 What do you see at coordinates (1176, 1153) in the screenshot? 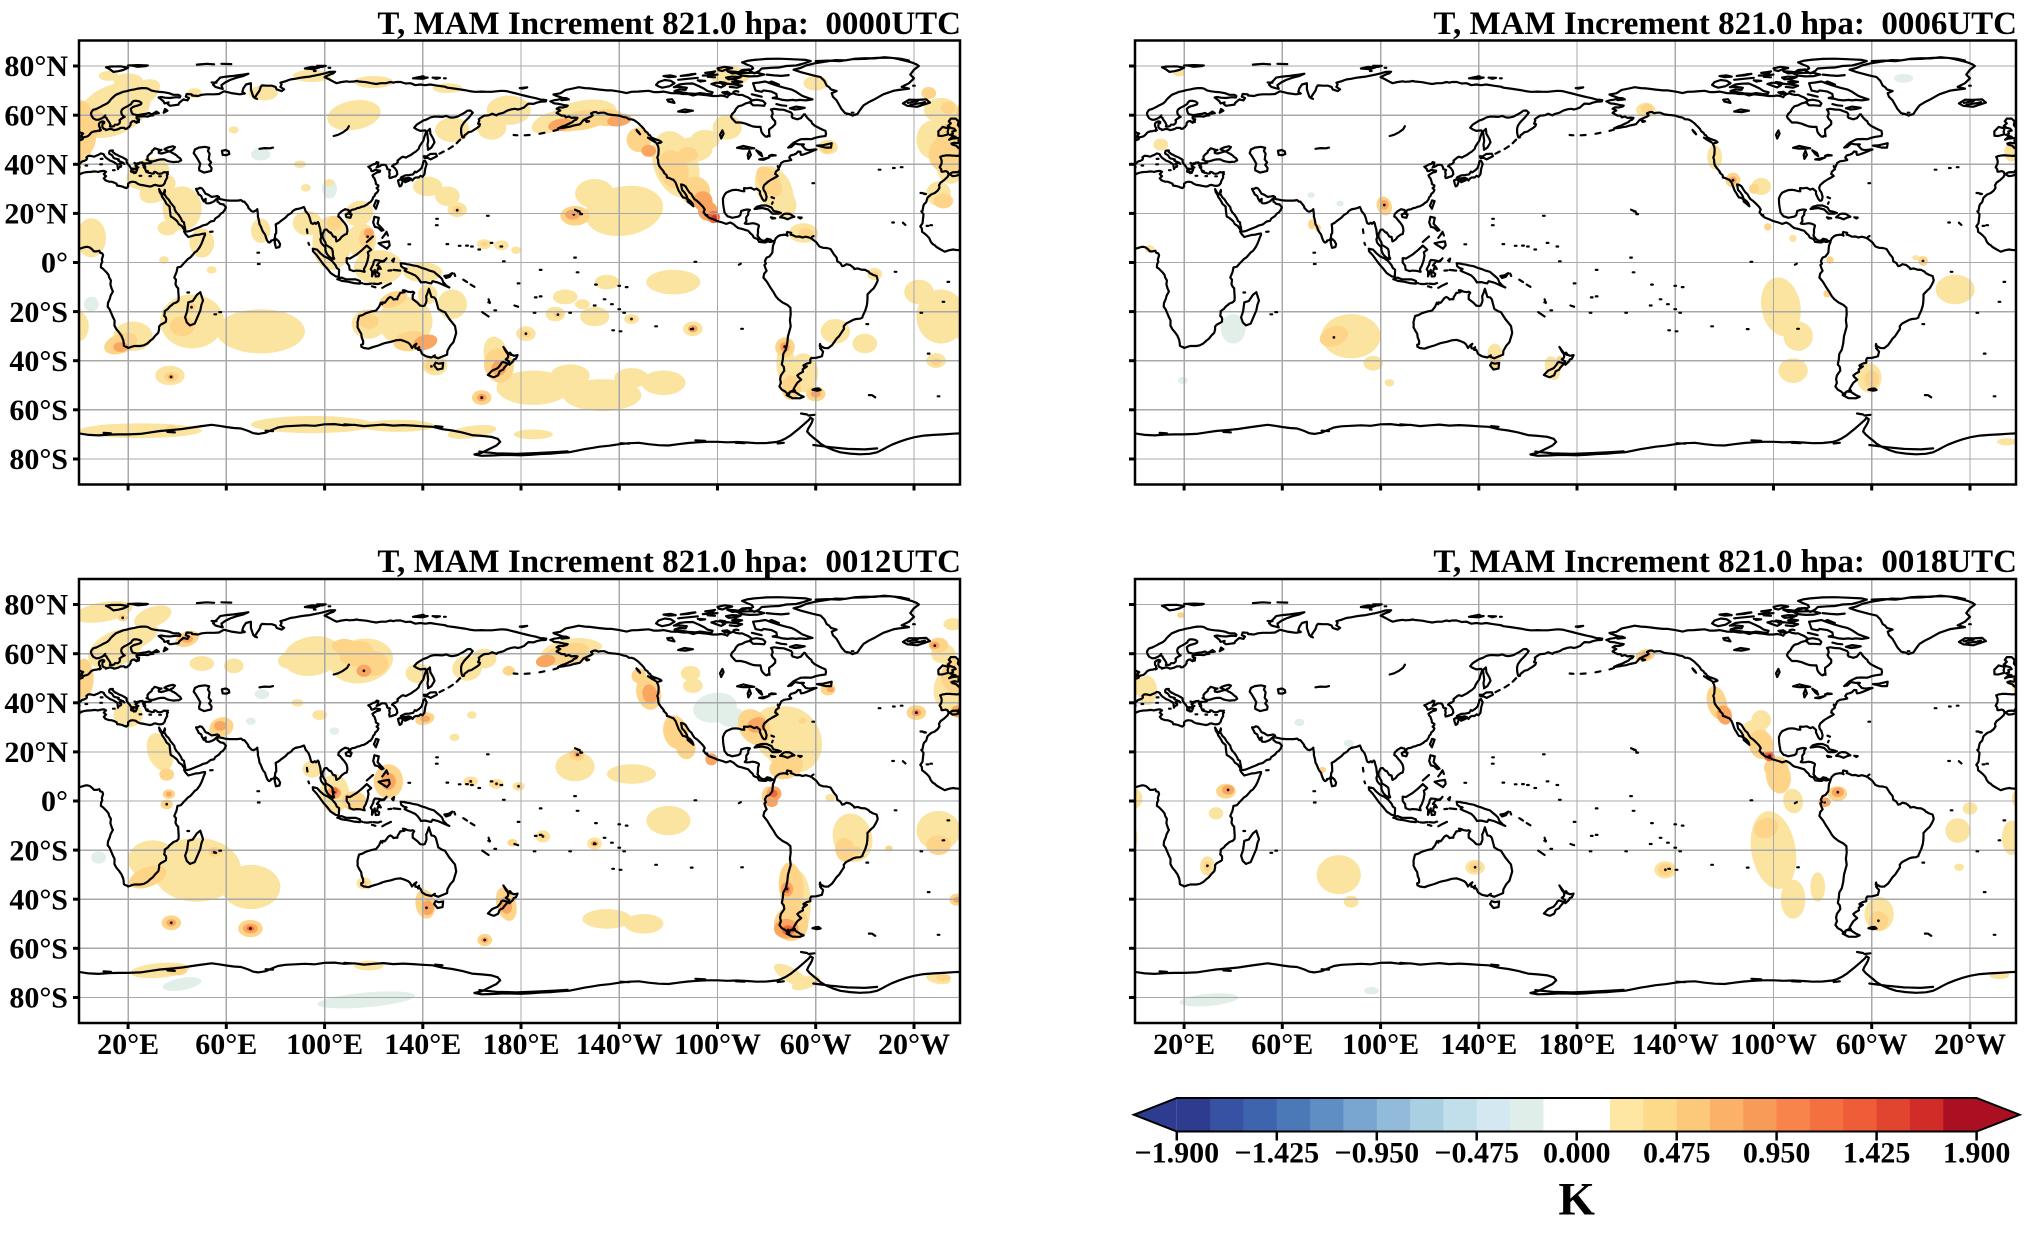
I see `svg-text: −1.900` at bounding box center [1176, 1153].